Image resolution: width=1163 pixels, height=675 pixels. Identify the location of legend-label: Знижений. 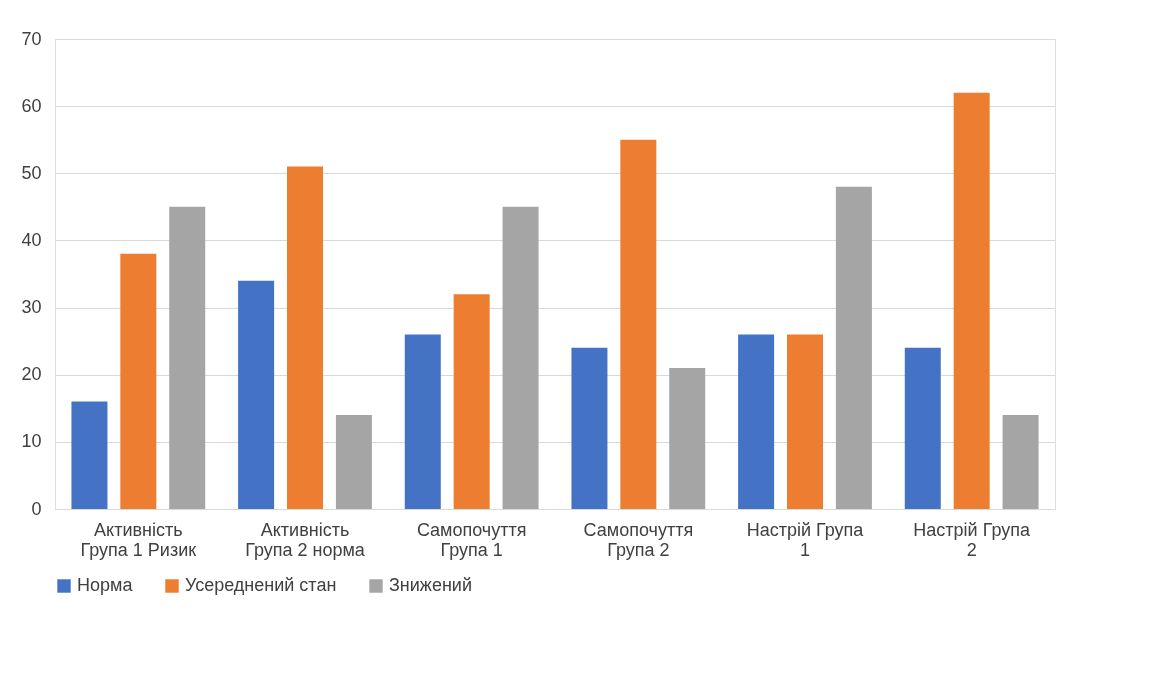
(430, 585).